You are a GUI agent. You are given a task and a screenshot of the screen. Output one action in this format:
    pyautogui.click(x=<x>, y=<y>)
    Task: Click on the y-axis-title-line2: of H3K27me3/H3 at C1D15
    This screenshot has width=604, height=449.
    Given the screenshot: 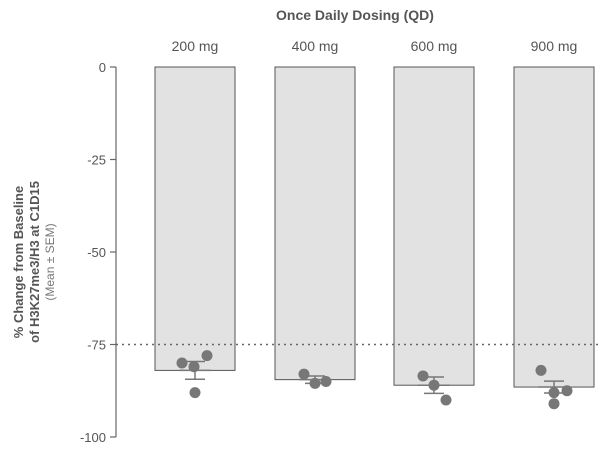 What is the action you would take?
    pyautogui.click(x=34, y=262)
    